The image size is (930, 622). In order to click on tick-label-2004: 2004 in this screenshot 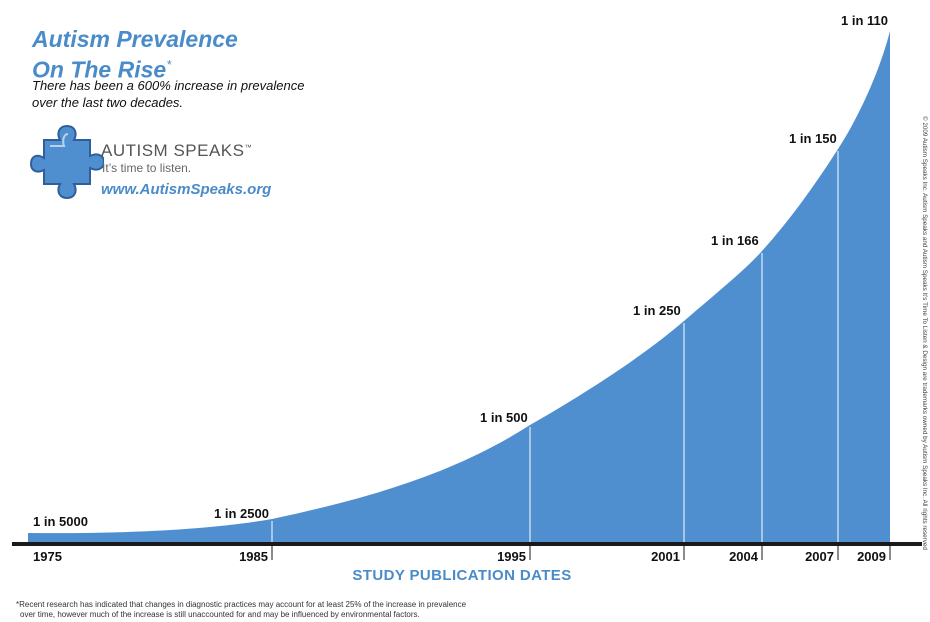, I will do `click(744, 556)`.